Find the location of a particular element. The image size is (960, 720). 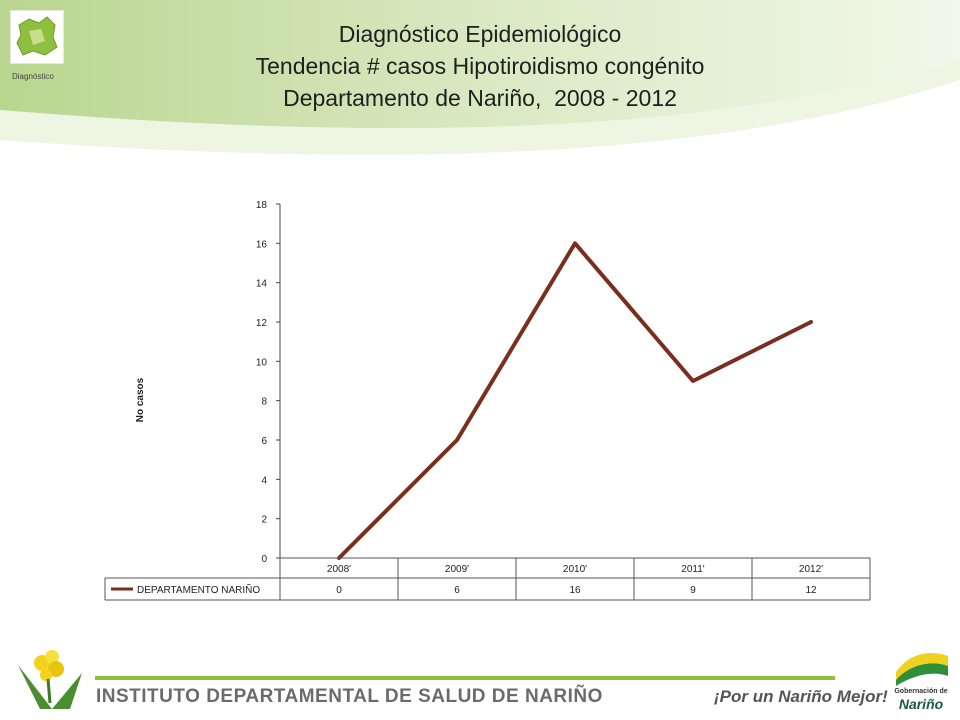

title-line-1: Diagnóstico Epidemiológico is located at coordinates (480, 34).